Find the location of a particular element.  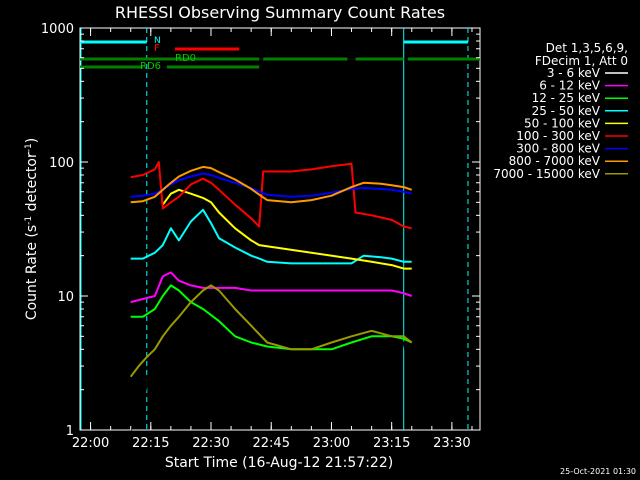

x-tick-label: 23:15 is located at coordinates (391, 443).